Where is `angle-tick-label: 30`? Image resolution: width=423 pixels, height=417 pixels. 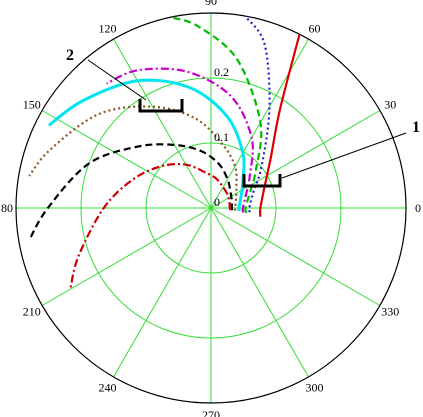
angle-tick-label: 30 is located at coordinates (390, 105).